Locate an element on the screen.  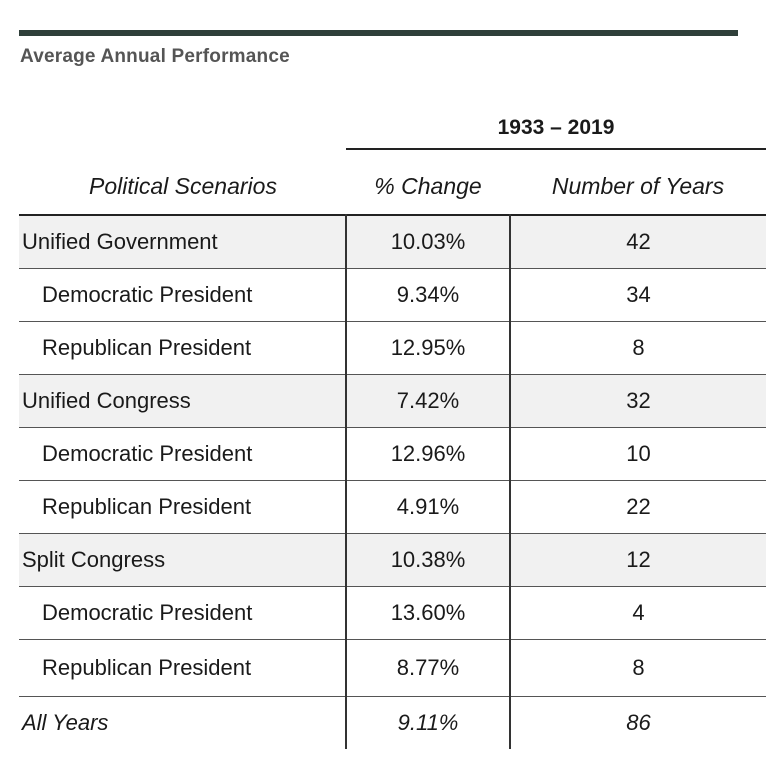
table-row: Republican President 8.77% 8 is located at coordinates (392, 668).